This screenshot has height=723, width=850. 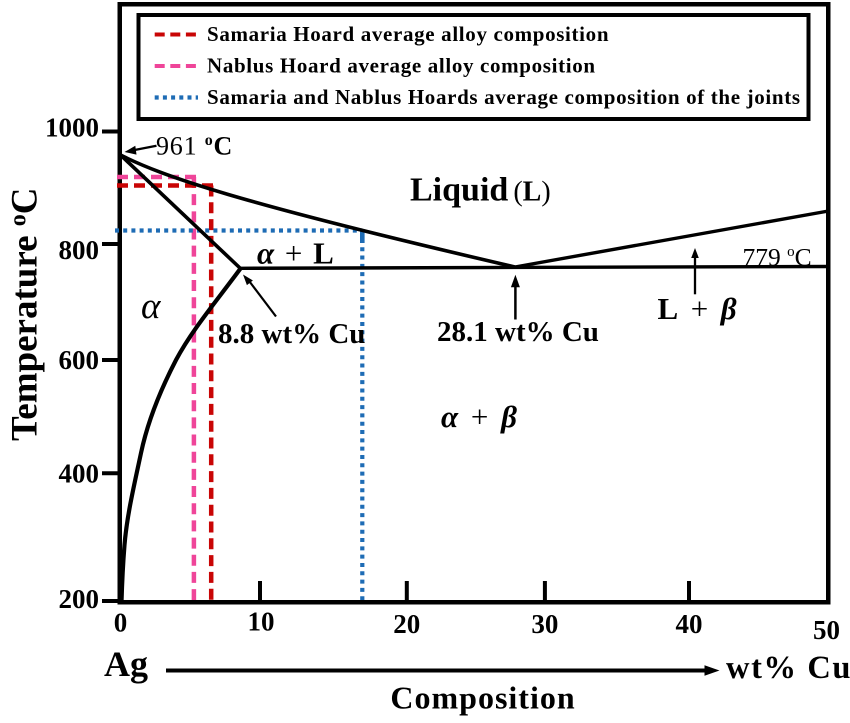 I want to click on svg-text: 50, so click(x=826, y=630).